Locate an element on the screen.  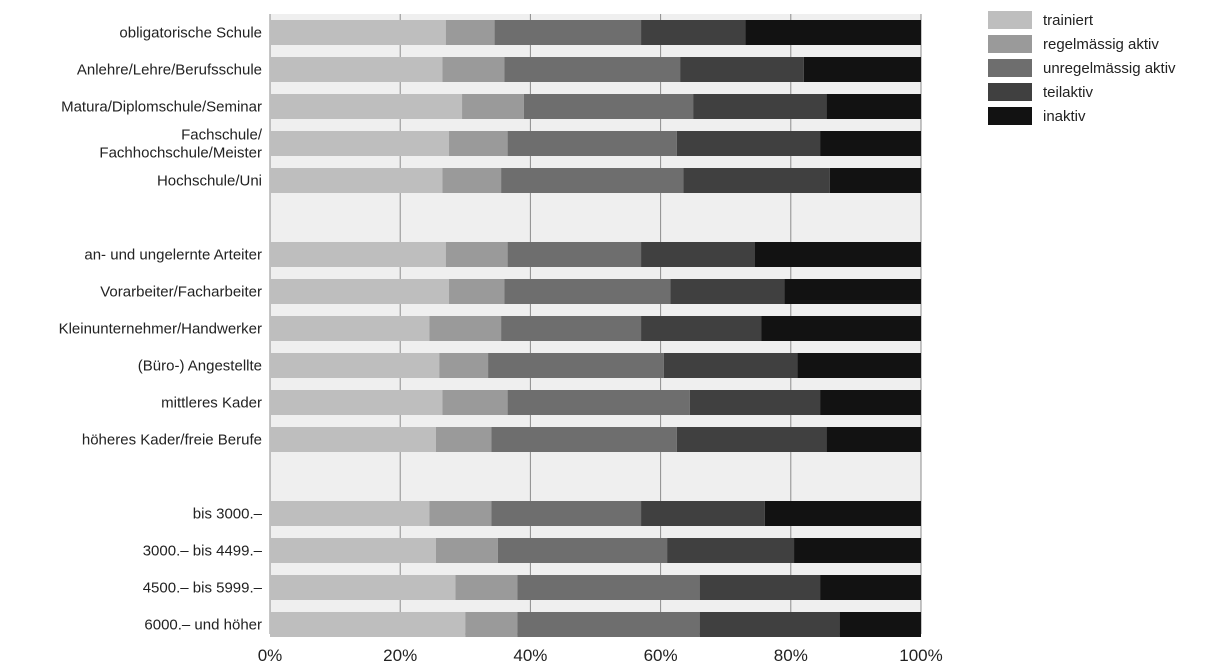
category-label: 4500.– bis 5999.– is located at coordinates (203, 588).